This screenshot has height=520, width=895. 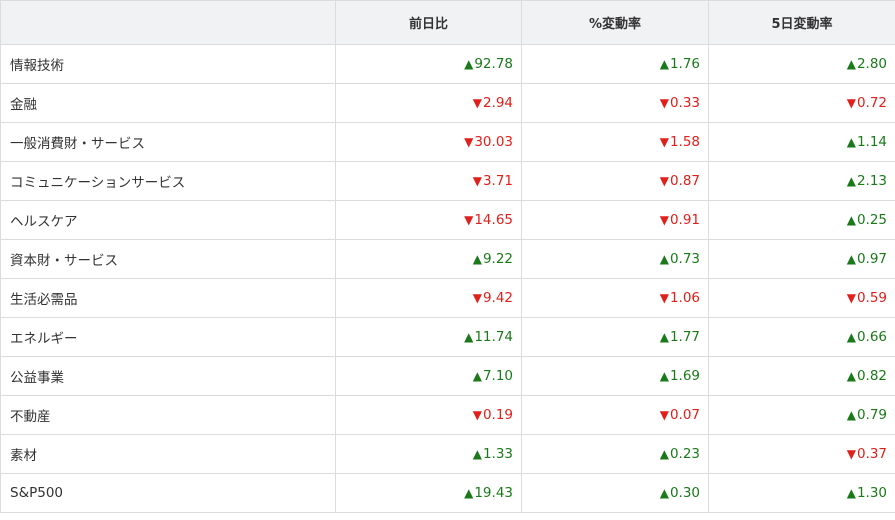 I want to click on percent-change-cell: ▲0.73, so click(x=615, y=259).